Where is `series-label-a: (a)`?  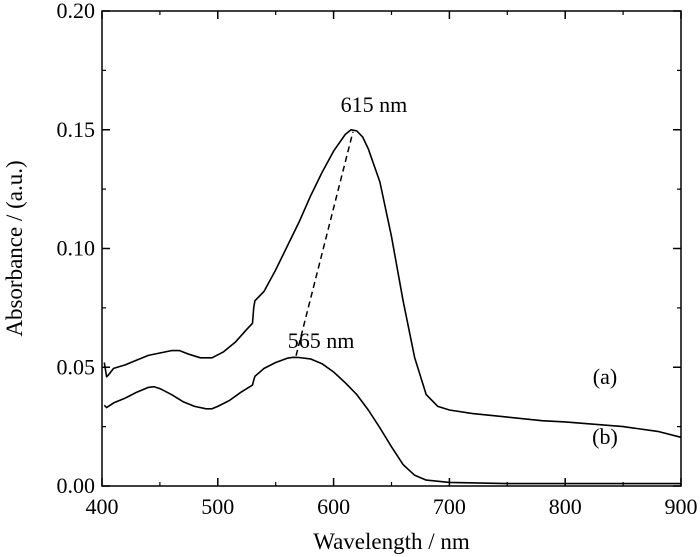 series-label-a: (a) is located at coordinates (605, 376).